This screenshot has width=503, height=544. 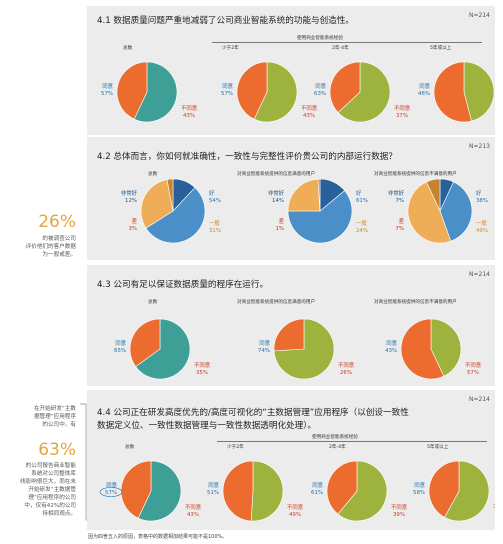 I want to click on slice-value-label: 63%, so click(x=320, y=94).